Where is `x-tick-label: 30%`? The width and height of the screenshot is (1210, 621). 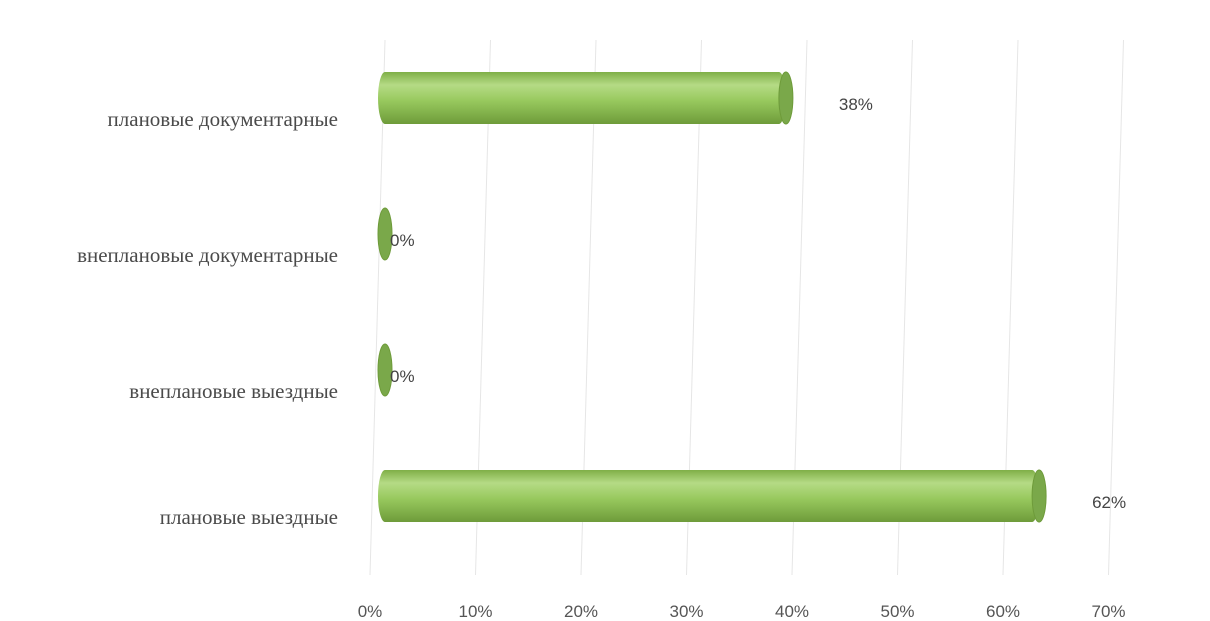 x-tick-label: 30% is located at coordinates (686, 611).